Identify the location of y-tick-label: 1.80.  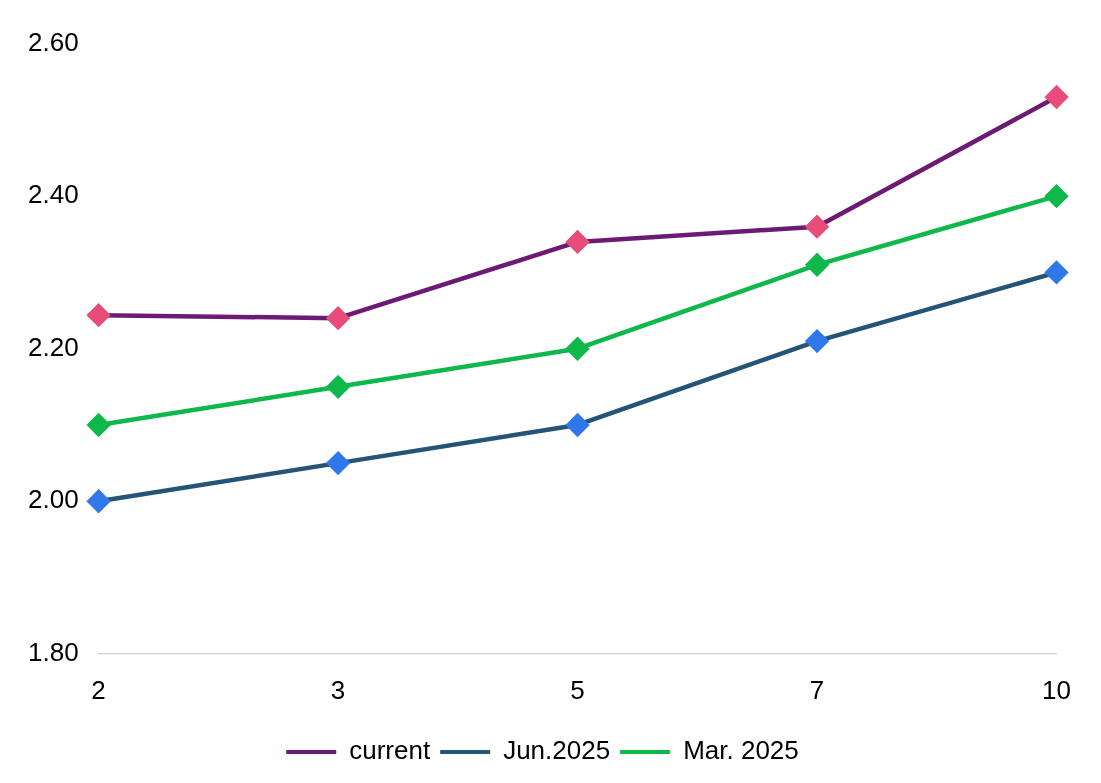
(53, 651).